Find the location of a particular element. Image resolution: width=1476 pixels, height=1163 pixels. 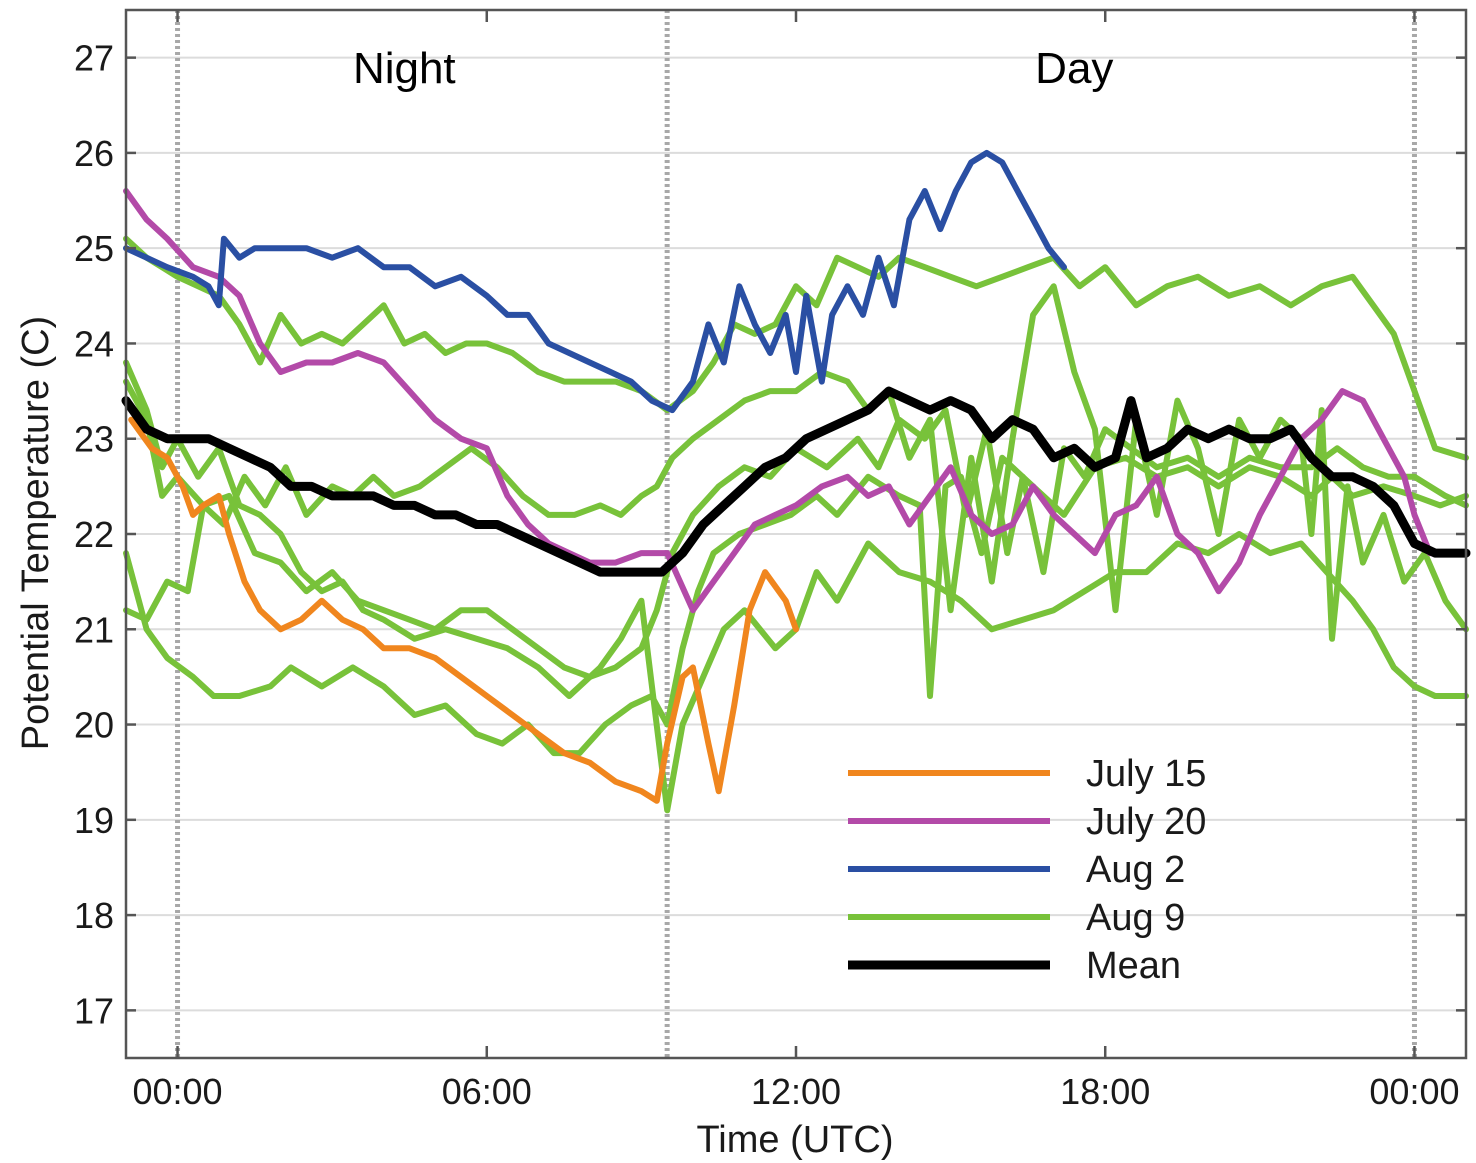

legend: July 15 July 20 Aug 2 Aug 9 Mean is located at coordinates (1027, 870).